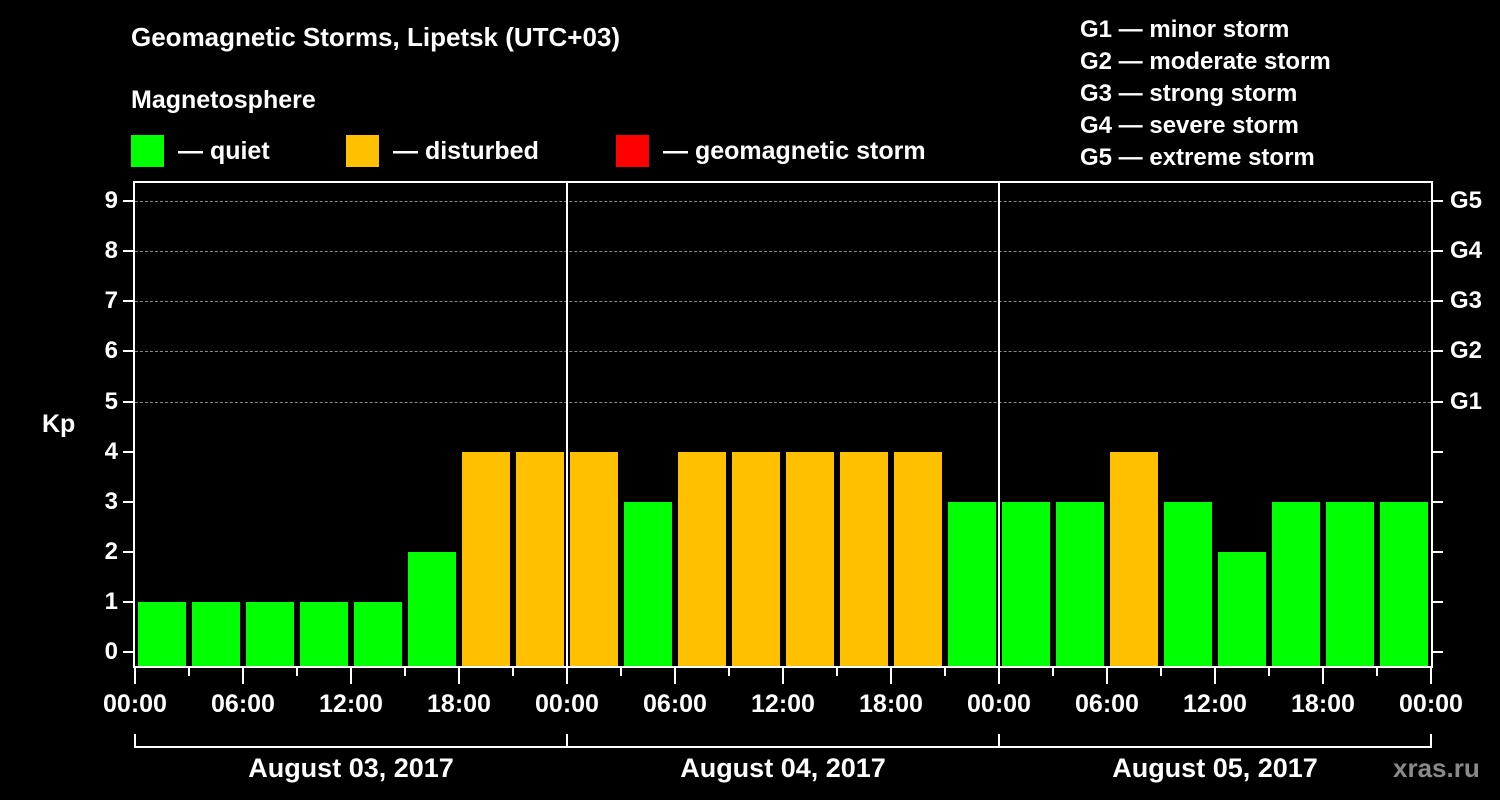  Describe the element at coordinates (59, 424) in the screenshot. I see `y-axis-label: Kp` at that location.